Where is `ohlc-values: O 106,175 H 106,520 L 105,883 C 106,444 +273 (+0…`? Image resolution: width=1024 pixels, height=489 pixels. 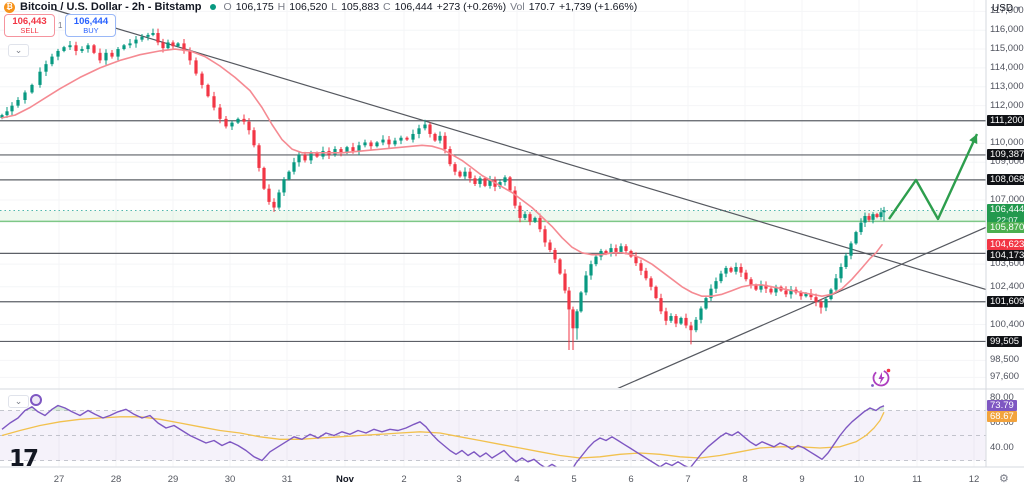 ohlc-values: O 106,175 H 106,520 L 105,883 C 106,444 +273 (+0… is located at coordinates (430, 7).